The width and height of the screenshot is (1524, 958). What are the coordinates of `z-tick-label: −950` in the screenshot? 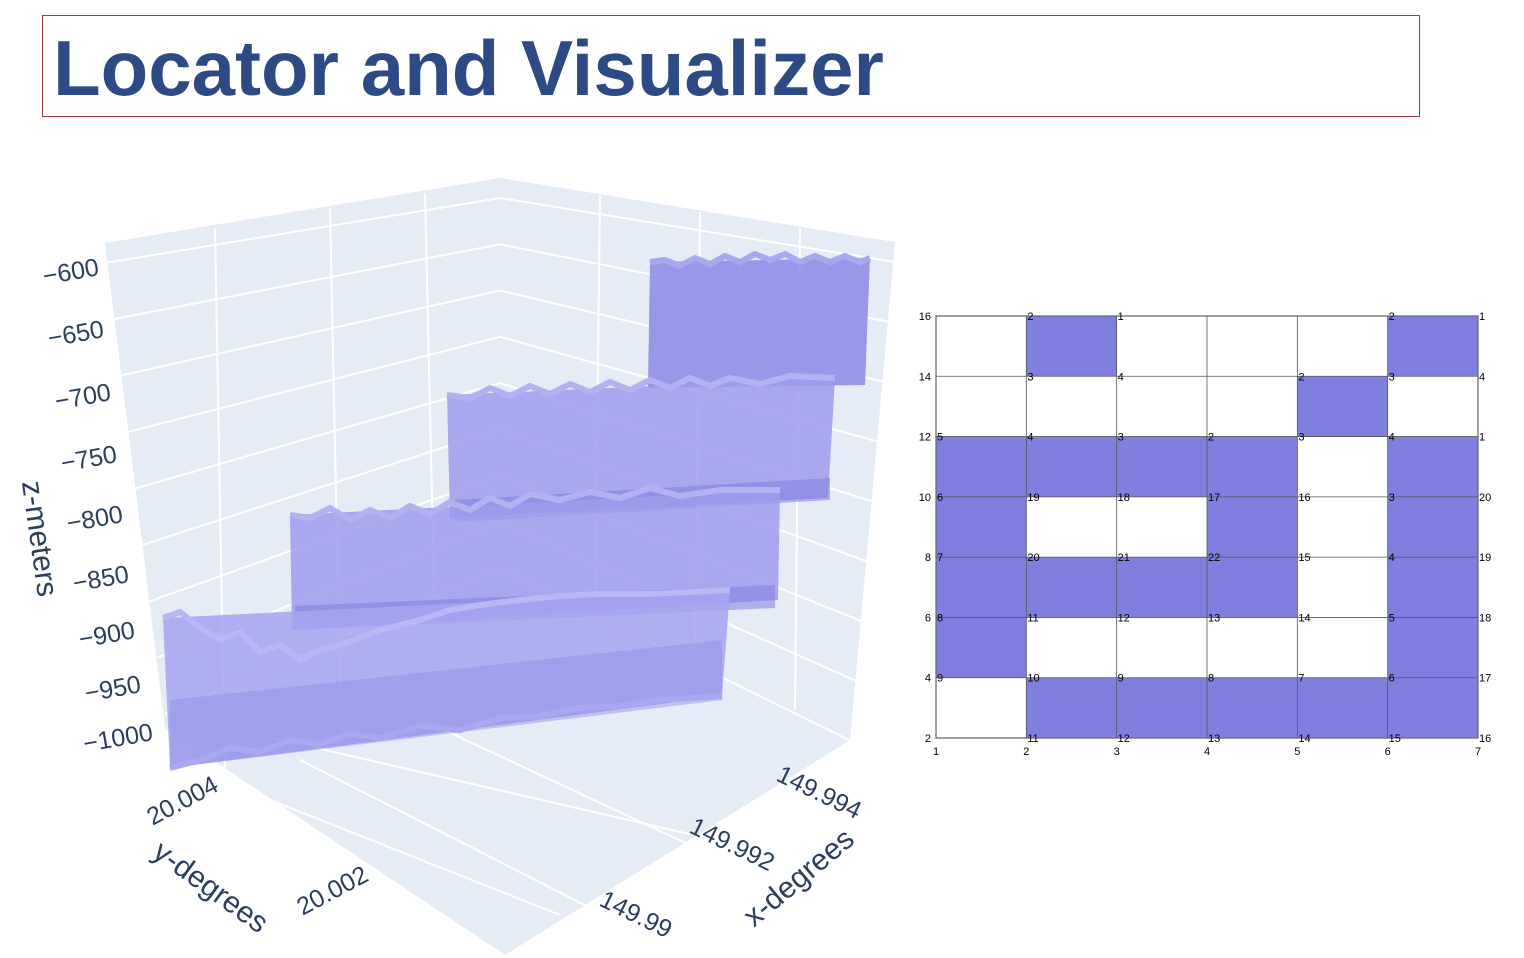 It's located at (113, 688).